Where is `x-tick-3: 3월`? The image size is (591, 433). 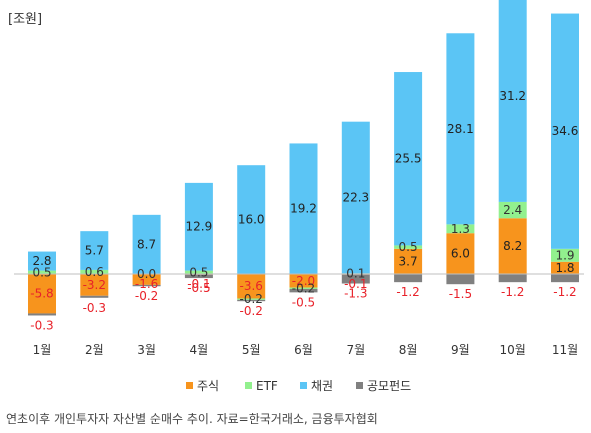
x-tick-3: 3월 is located at coordinates (146, 350).